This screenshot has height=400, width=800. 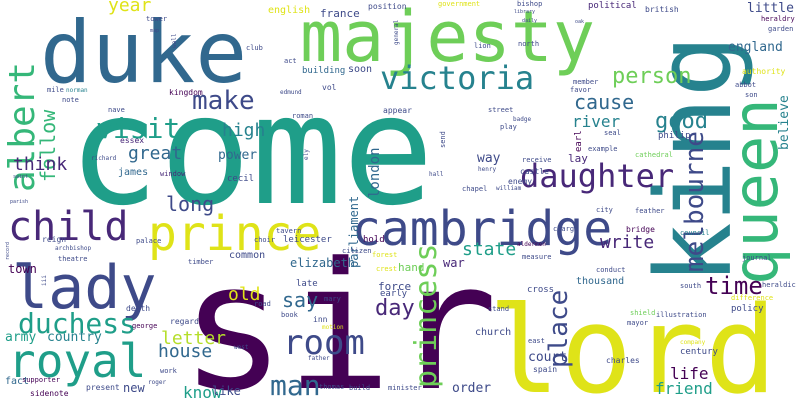 What do you see at coordinates (332, 299) in the screenshot?
I see `word-mary: mary` at bounding box center [332, 299].